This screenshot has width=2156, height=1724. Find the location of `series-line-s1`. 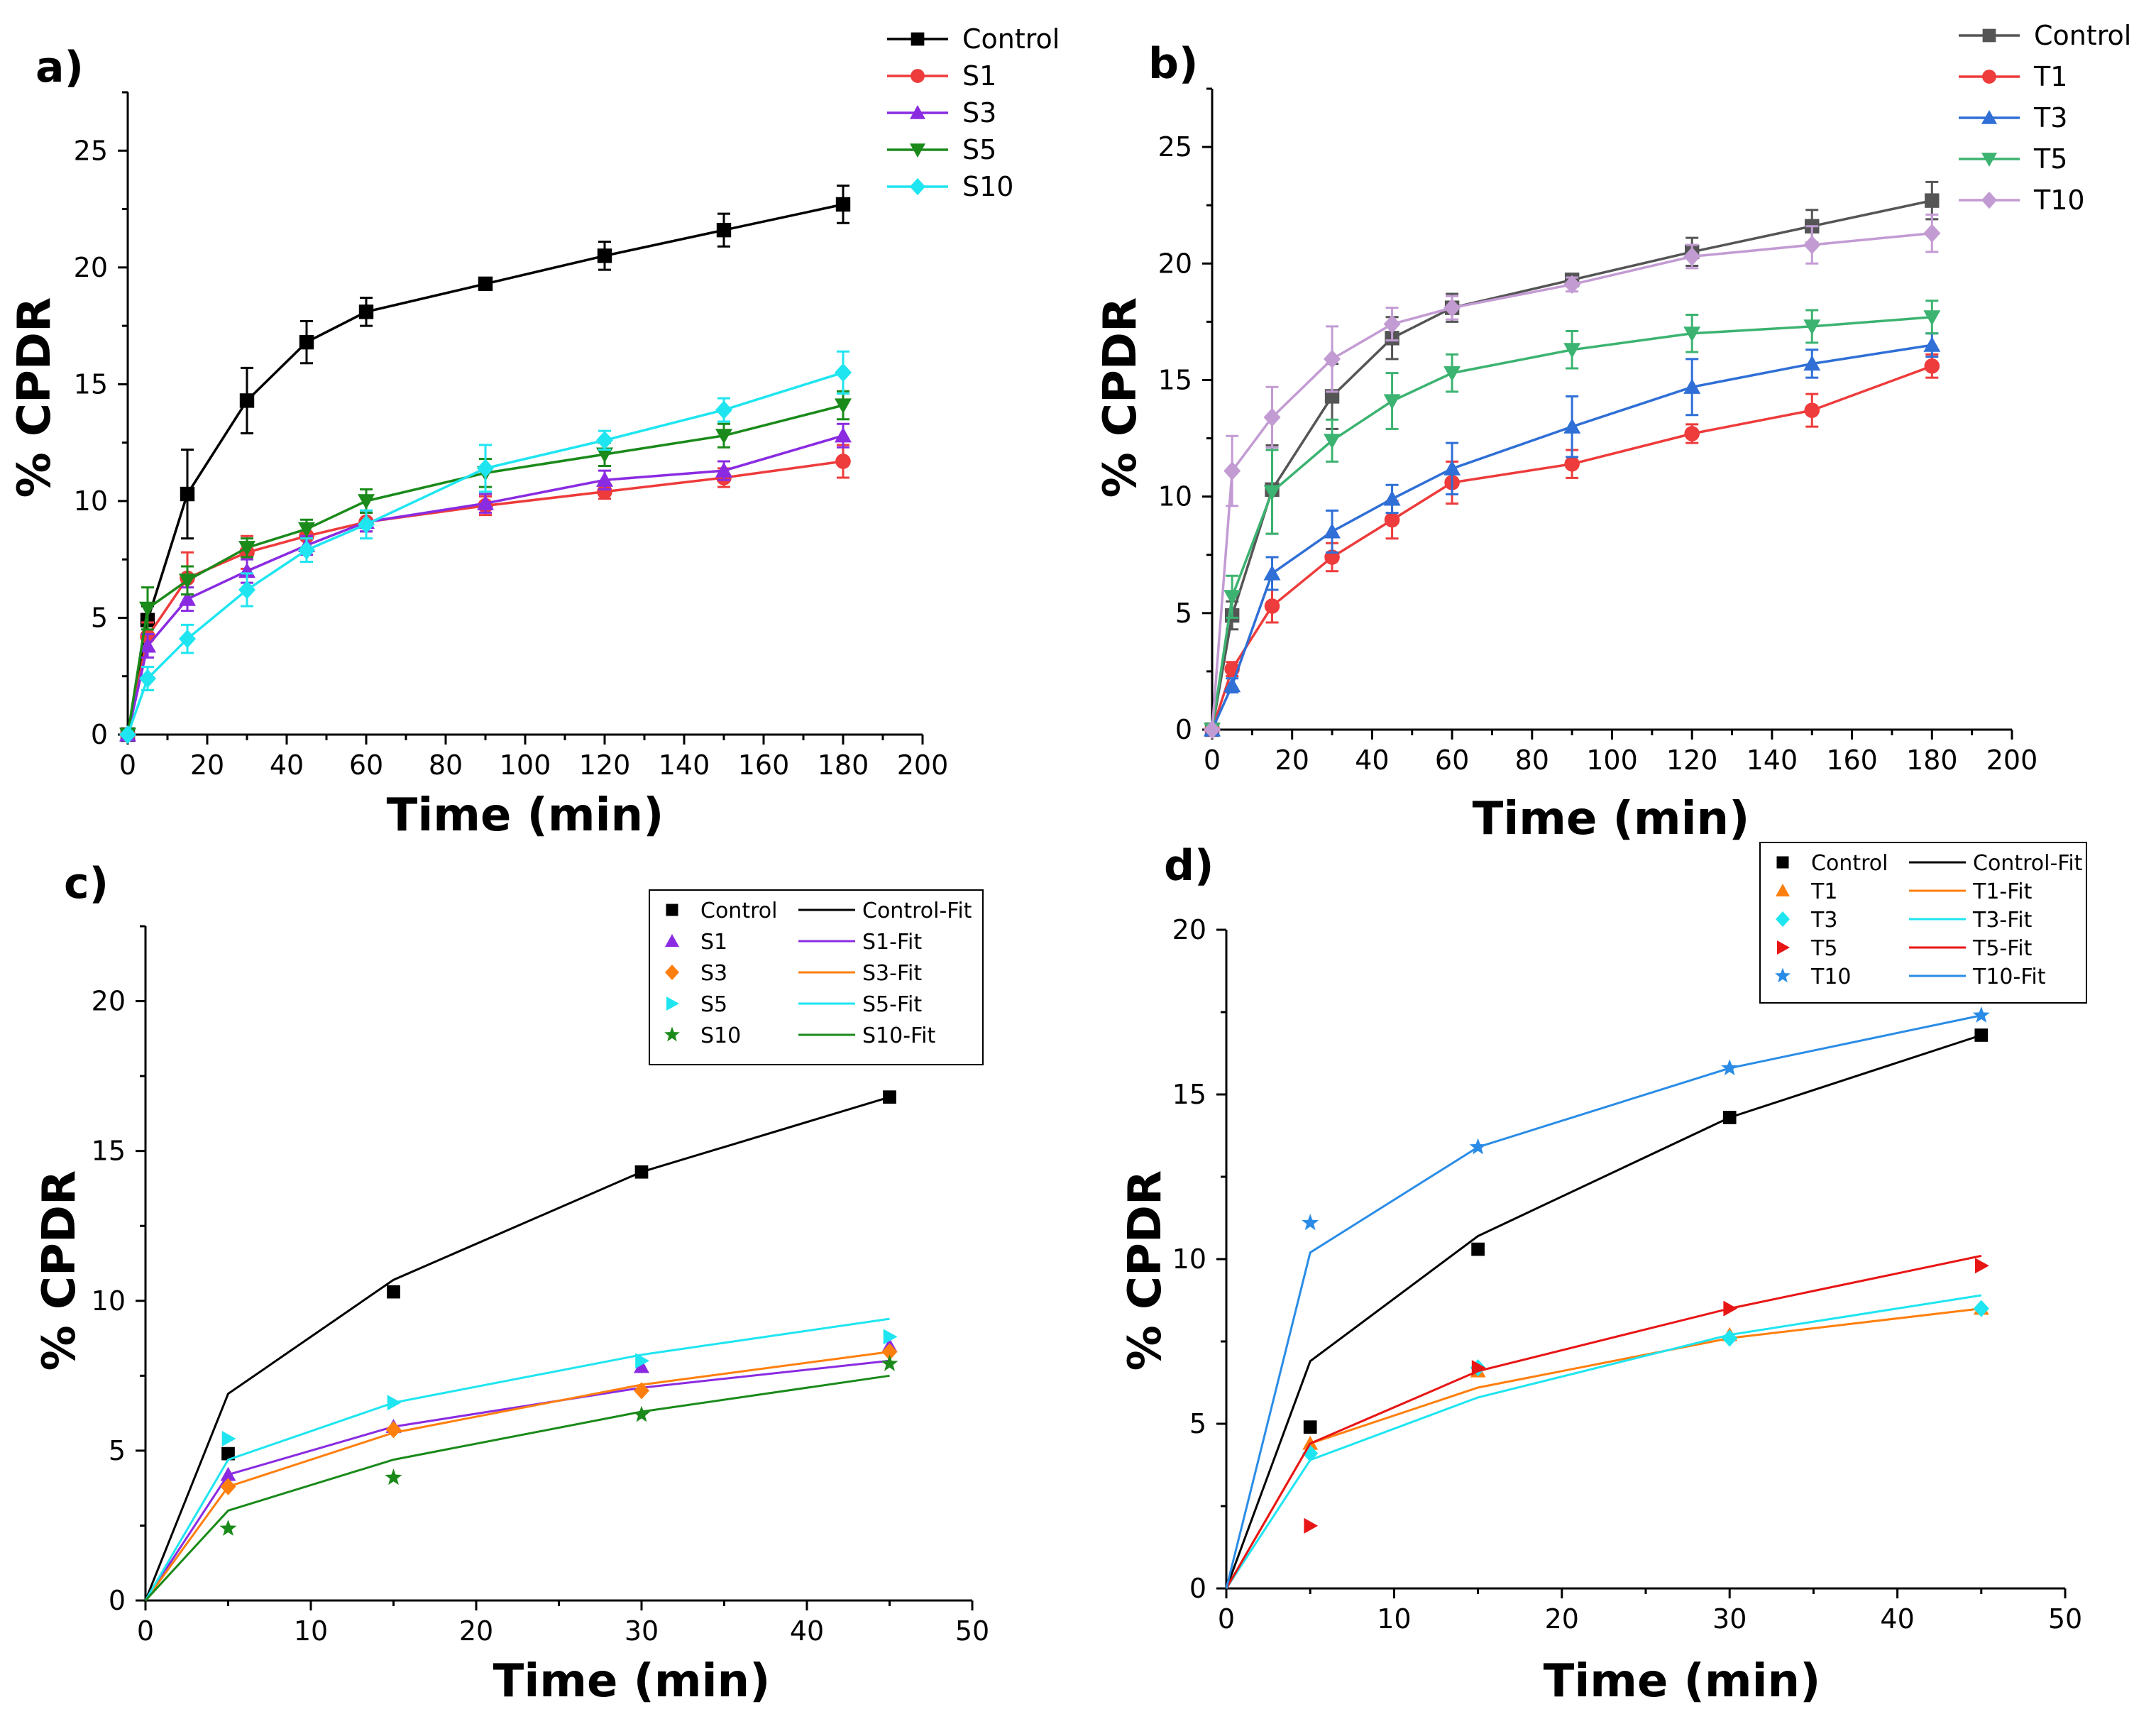

series-line-s1 is located at coordinates (485, 597).